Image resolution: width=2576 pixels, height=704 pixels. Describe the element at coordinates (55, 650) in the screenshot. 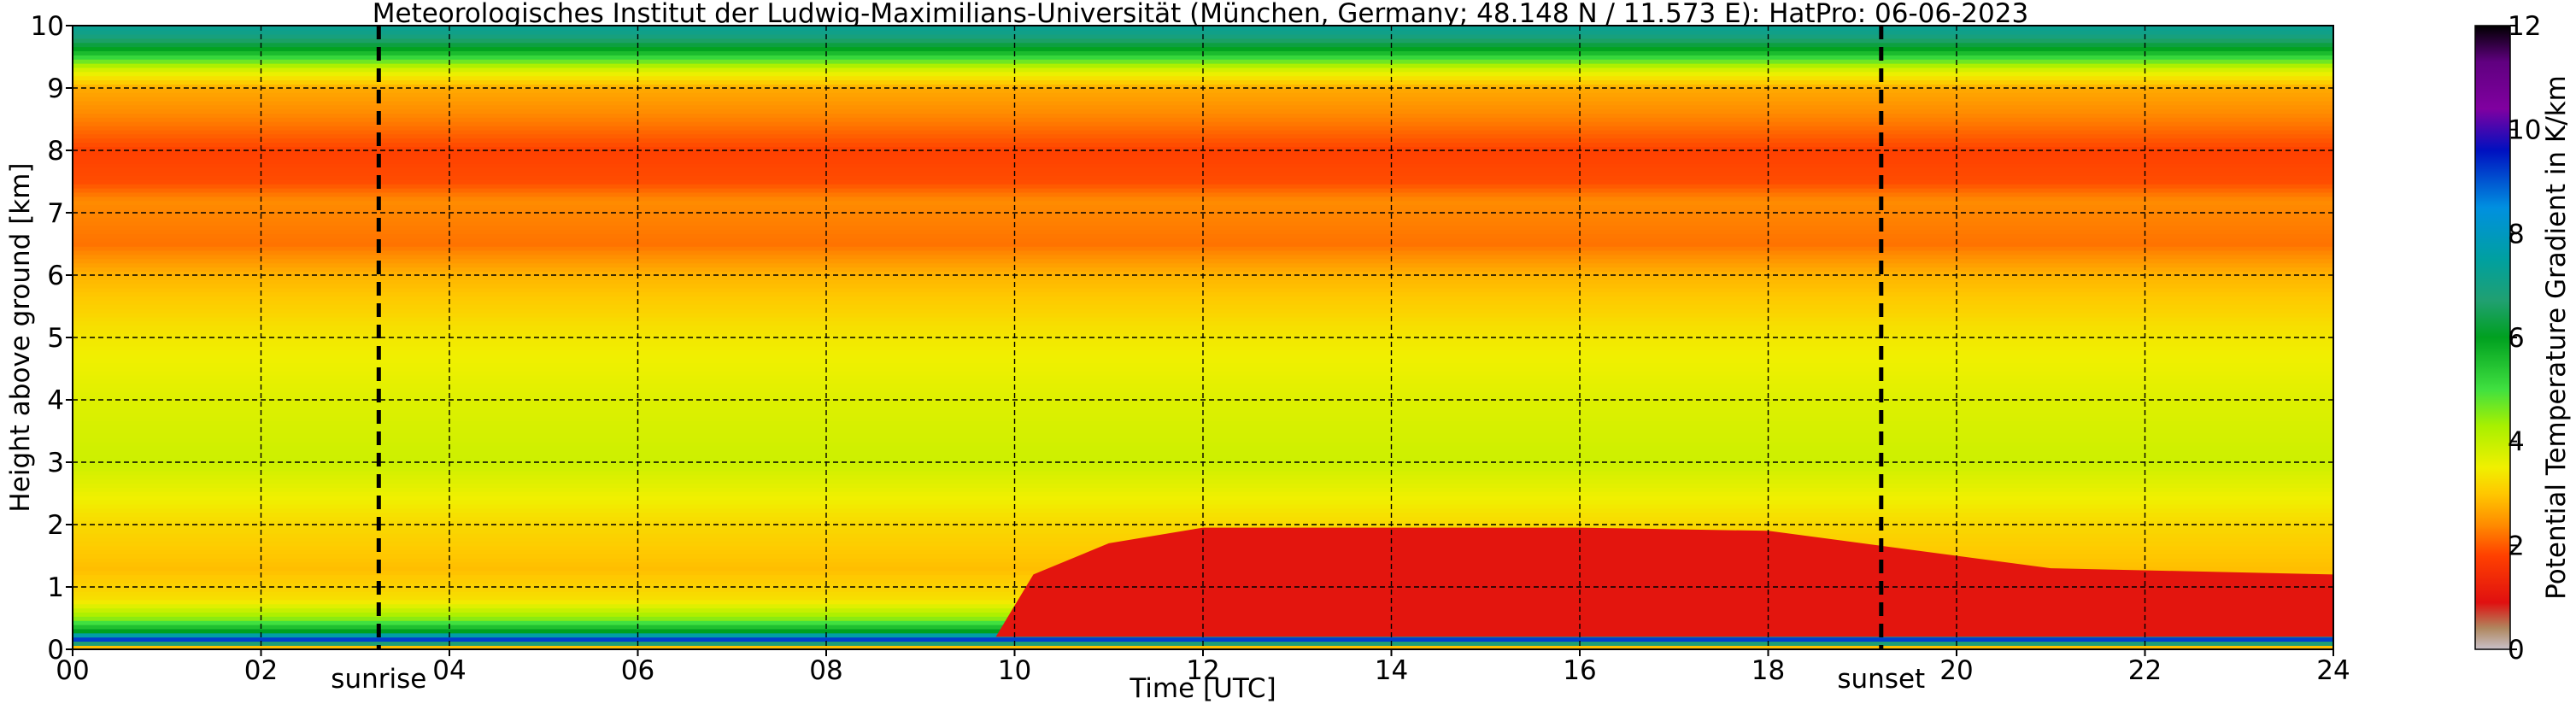

I see `y-tick-label: 0` at that location.